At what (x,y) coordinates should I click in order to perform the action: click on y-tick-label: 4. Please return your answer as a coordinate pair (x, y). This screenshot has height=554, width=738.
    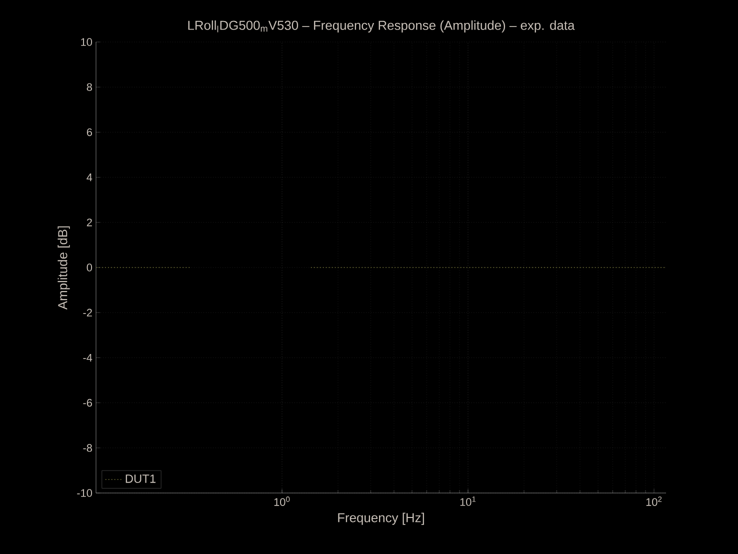
    Looking at the image, I should click on (89, 178).